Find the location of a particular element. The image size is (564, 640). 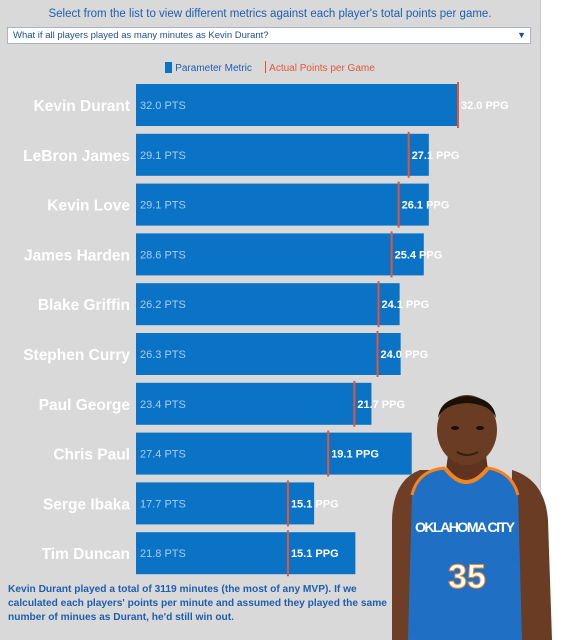

legend-item-parameter: Parameter Metric is located at coordinates (208, 68).